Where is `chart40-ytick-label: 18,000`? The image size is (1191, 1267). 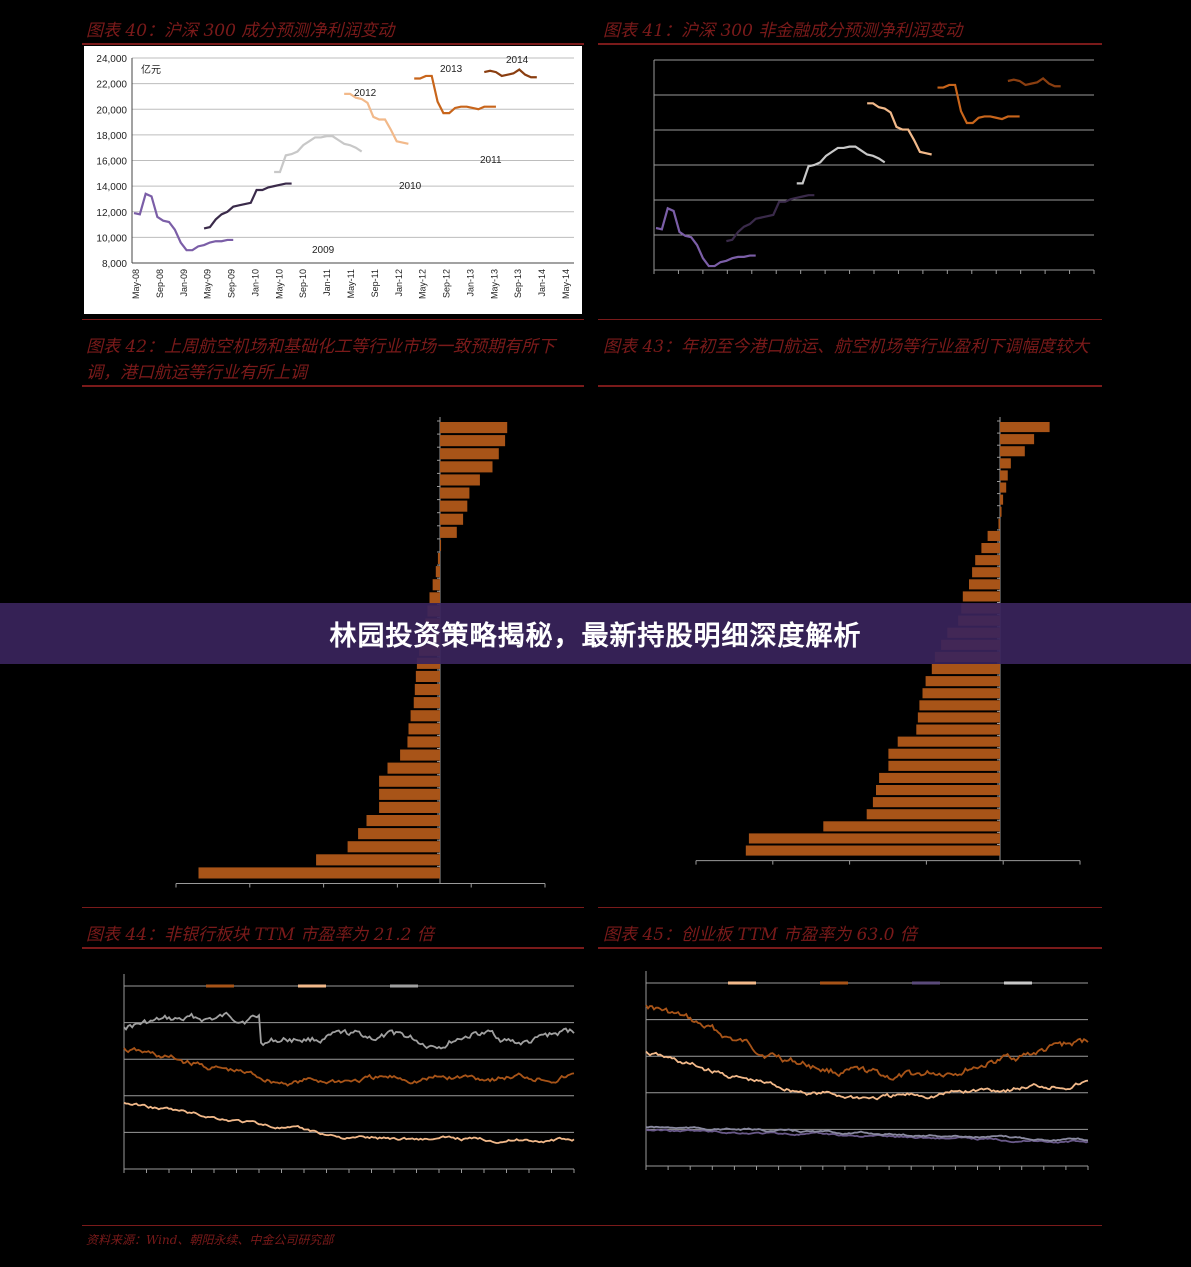
chart40-ytick-label: 18,000 is located at coordinates (111, 136).